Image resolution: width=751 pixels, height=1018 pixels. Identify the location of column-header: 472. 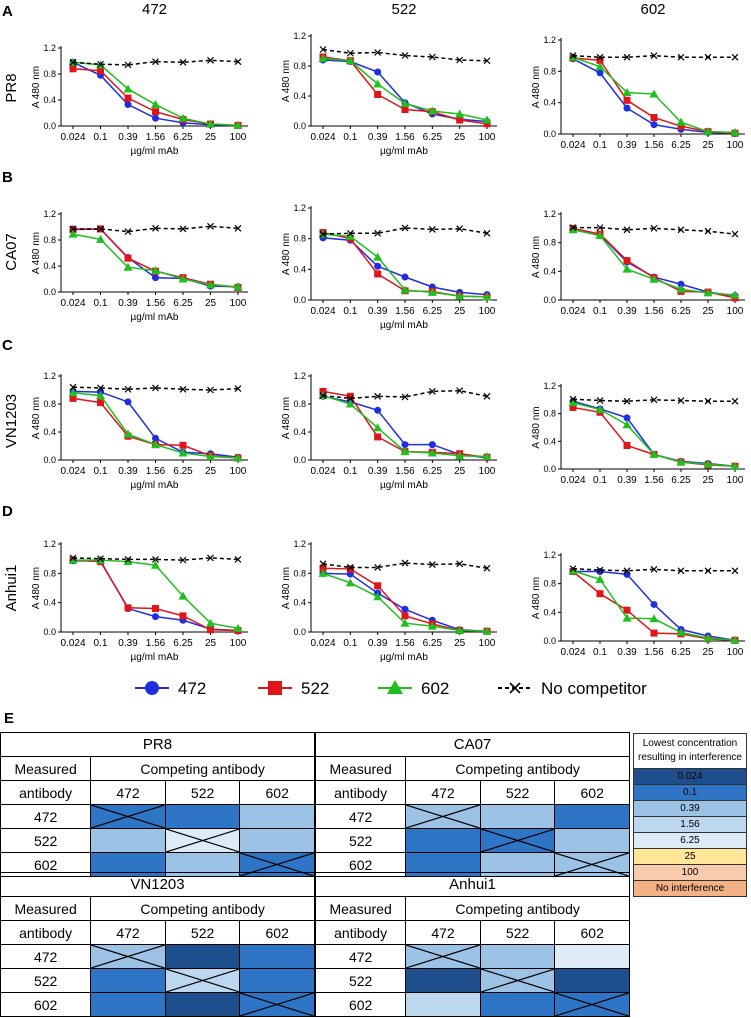
(443, 792).